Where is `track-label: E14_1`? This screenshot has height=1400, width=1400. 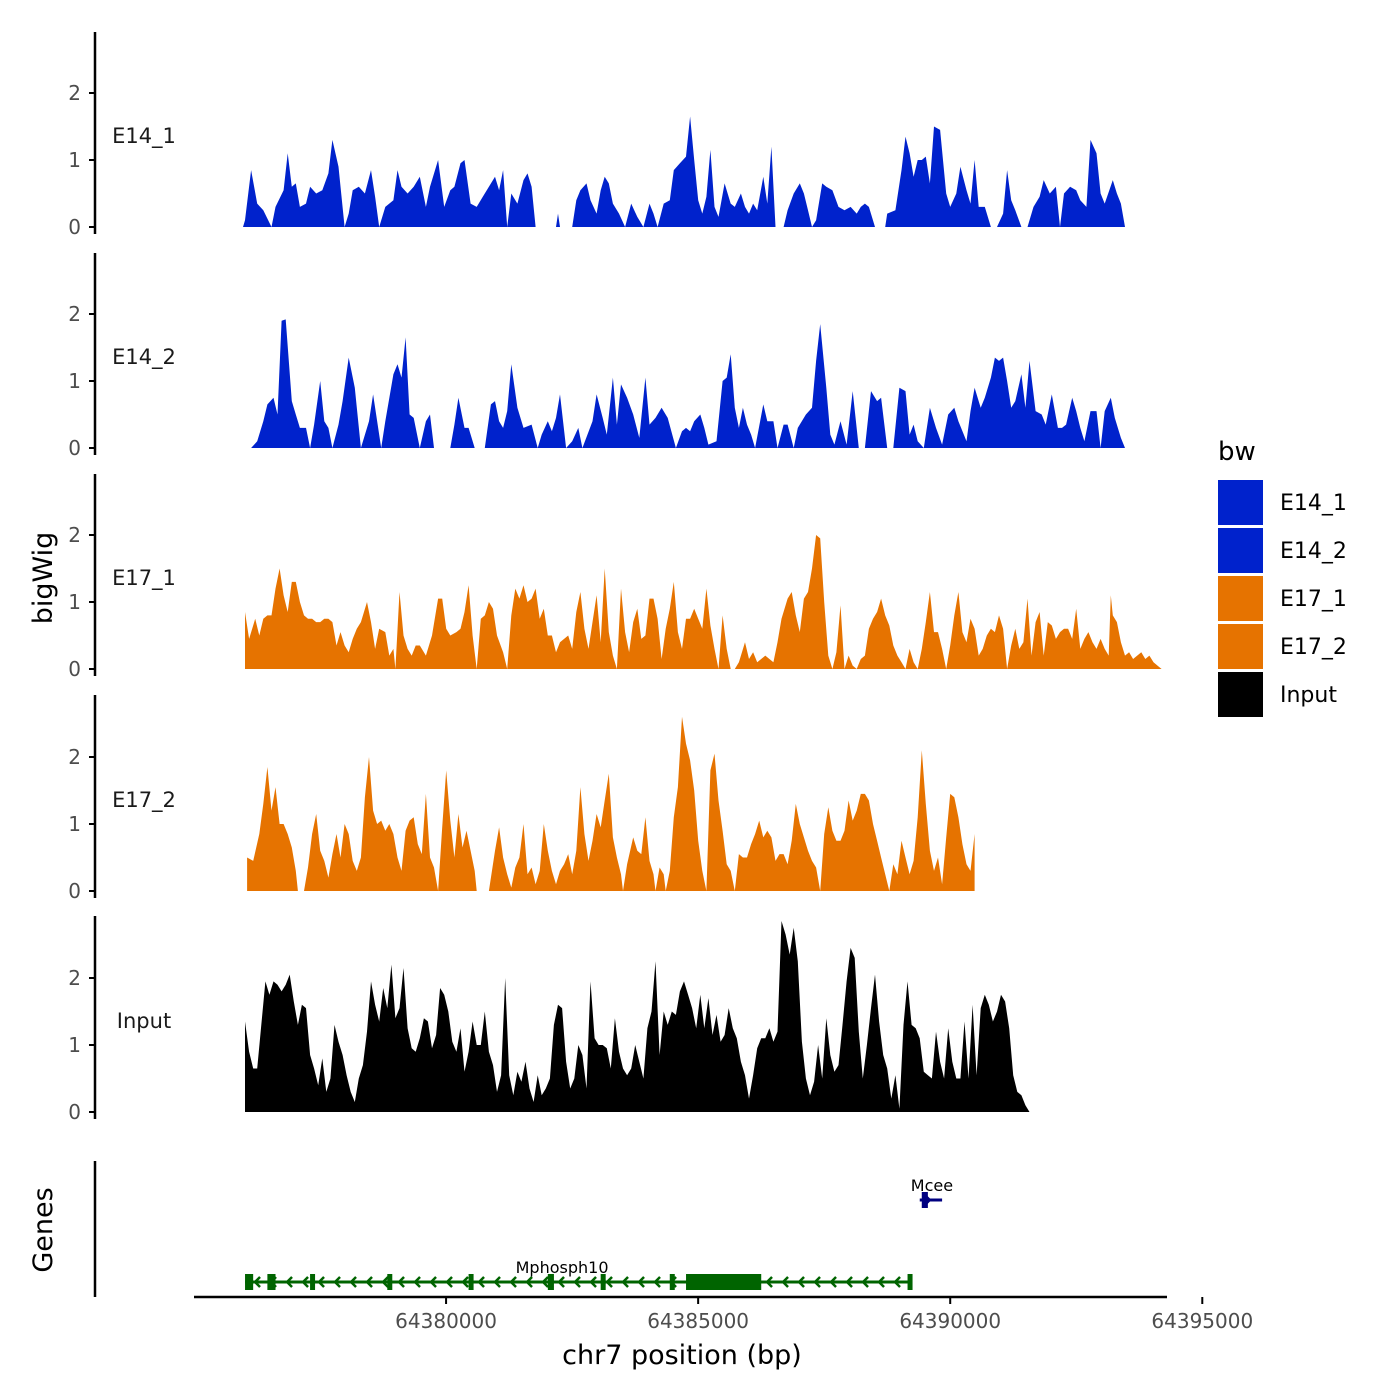 track-label: E14_1 is located at coordinates (144, 136).